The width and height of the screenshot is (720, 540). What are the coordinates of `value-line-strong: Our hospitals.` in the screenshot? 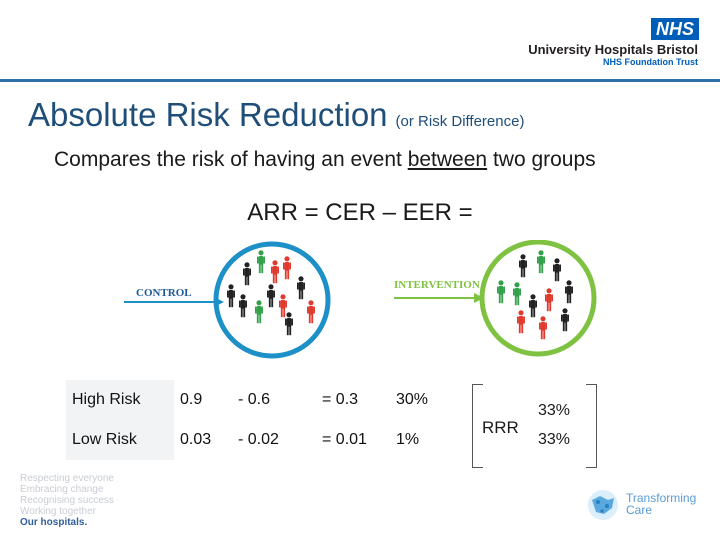 It's located at (54, 522).